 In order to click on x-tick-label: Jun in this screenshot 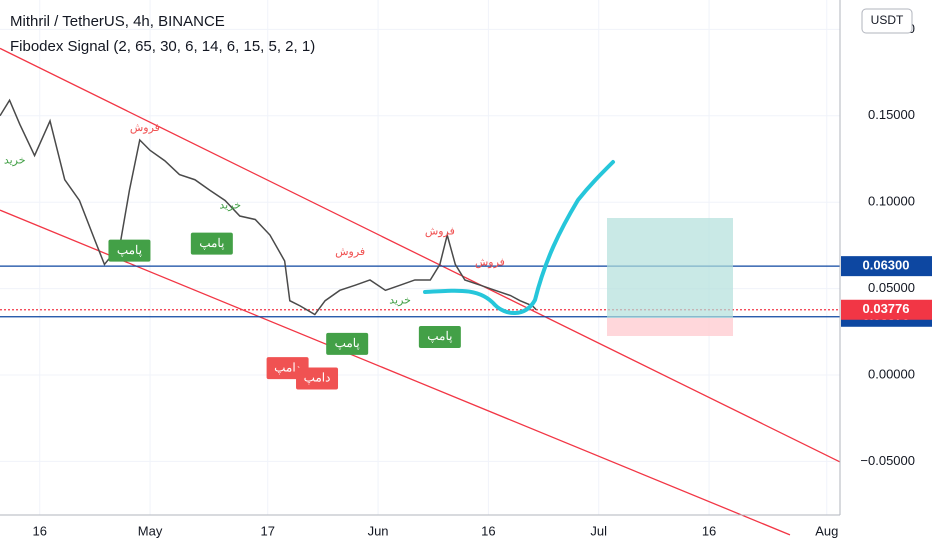, I will do `click(378, 530)`.